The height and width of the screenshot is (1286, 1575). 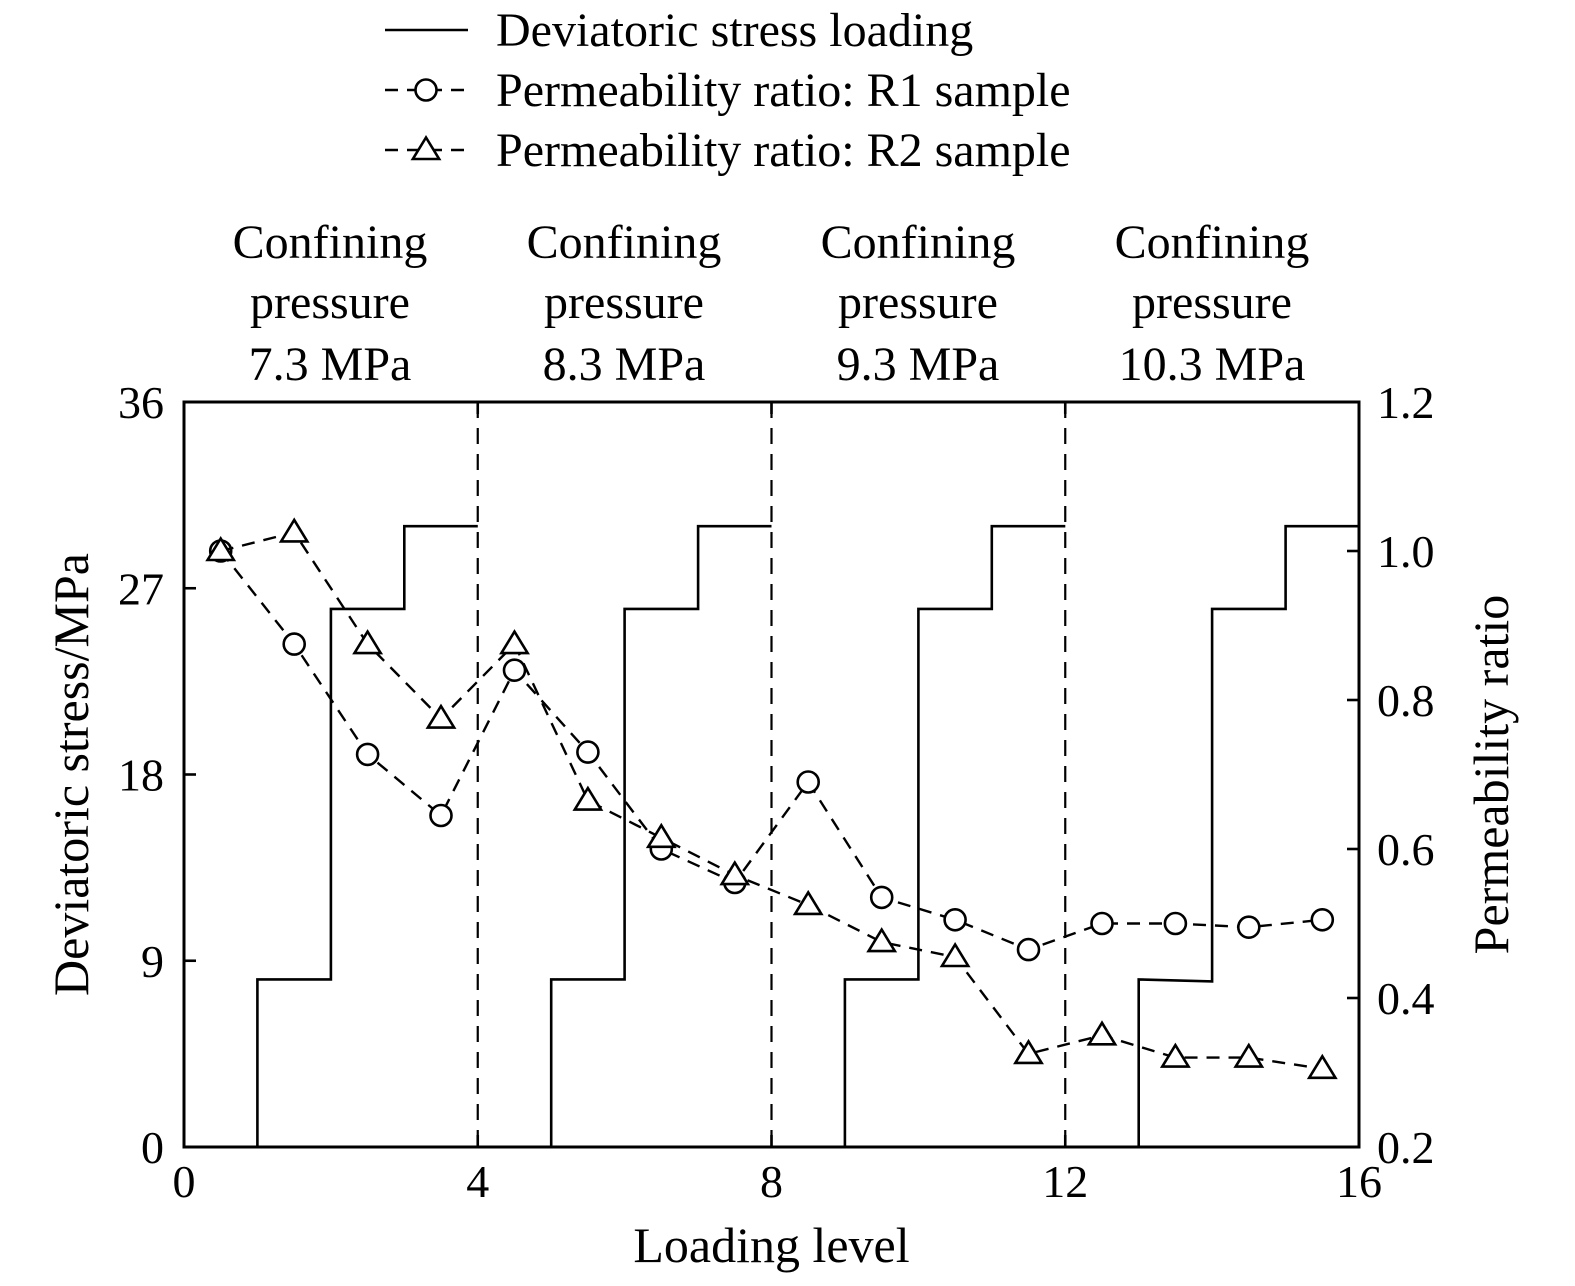 I want to click on x-tick-label: 4, so click(x=477, y=1181).